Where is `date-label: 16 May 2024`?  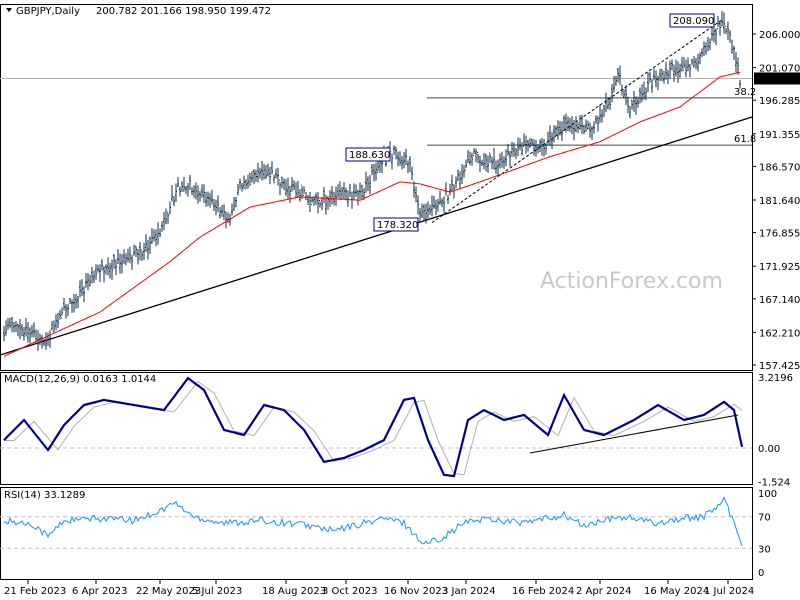 date-label: 16 May 2024 is located at coordinates (676, 591).